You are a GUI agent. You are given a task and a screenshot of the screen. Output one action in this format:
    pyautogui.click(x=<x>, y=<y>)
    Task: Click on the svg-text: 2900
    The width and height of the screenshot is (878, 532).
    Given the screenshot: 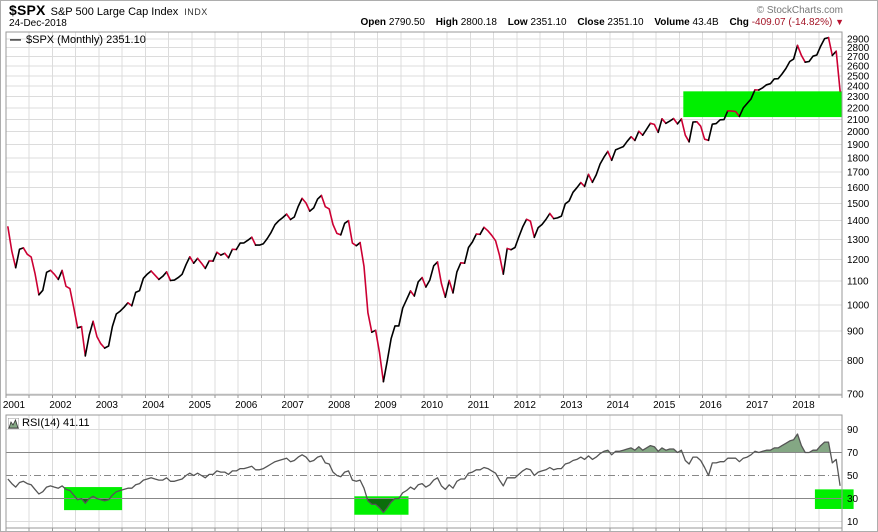 What is the action you would take?
    pyautogui.click(x=858, y=39)
    